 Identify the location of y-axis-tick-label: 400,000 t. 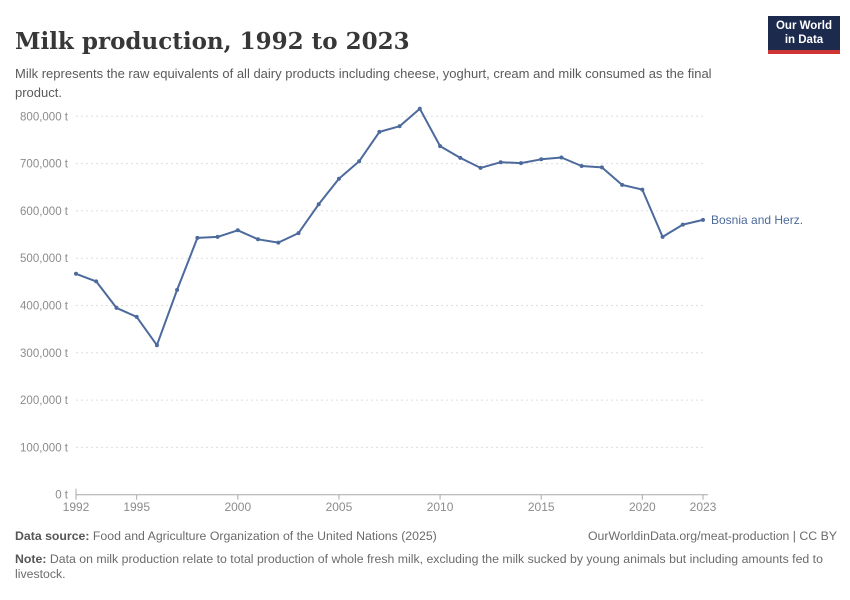
(44, 307).